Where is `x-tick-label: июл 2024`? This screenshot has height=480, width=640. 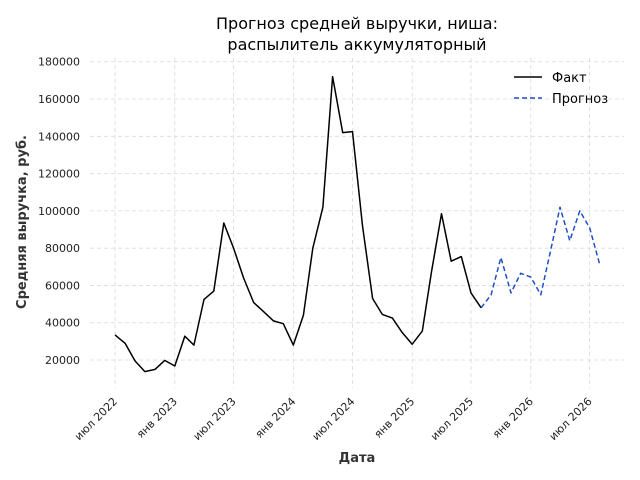 x-tick-label: июл 2024 is located at coordinates (334, 419).